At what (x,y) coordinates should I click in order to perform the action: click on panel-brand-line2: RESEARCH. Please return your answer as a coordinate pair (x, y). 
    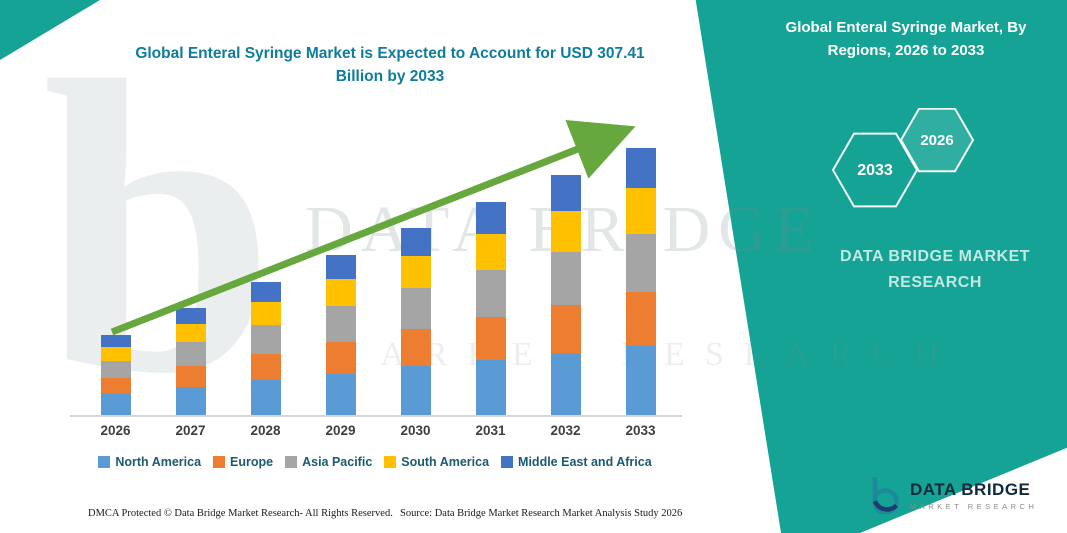
    Looking at the image, I should click on (935, 283).